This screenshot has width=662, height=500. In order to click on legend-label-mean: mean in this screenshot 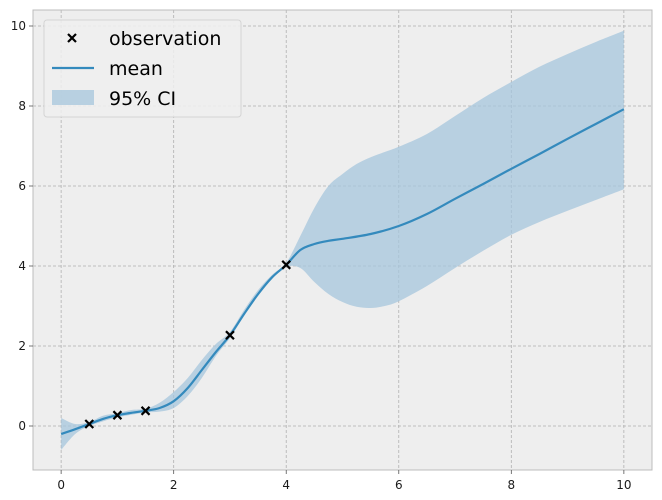, I will do `click(136, 69)`.